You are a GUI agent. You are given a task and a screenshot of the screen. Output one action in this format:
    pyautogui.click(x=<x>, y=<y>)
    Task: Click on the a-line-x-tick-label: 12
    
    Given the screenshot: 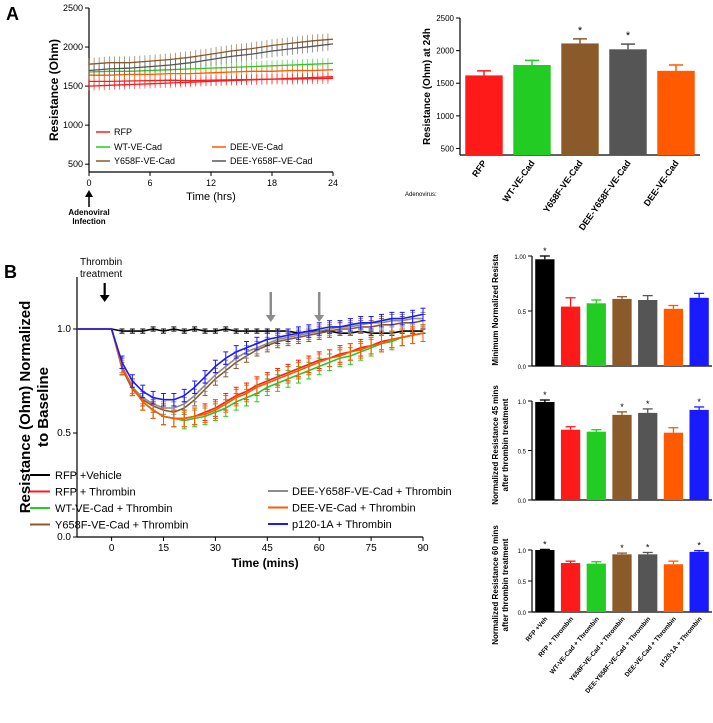 What is the action you would take?
    pyautogui.click(x=211, y=183)
    